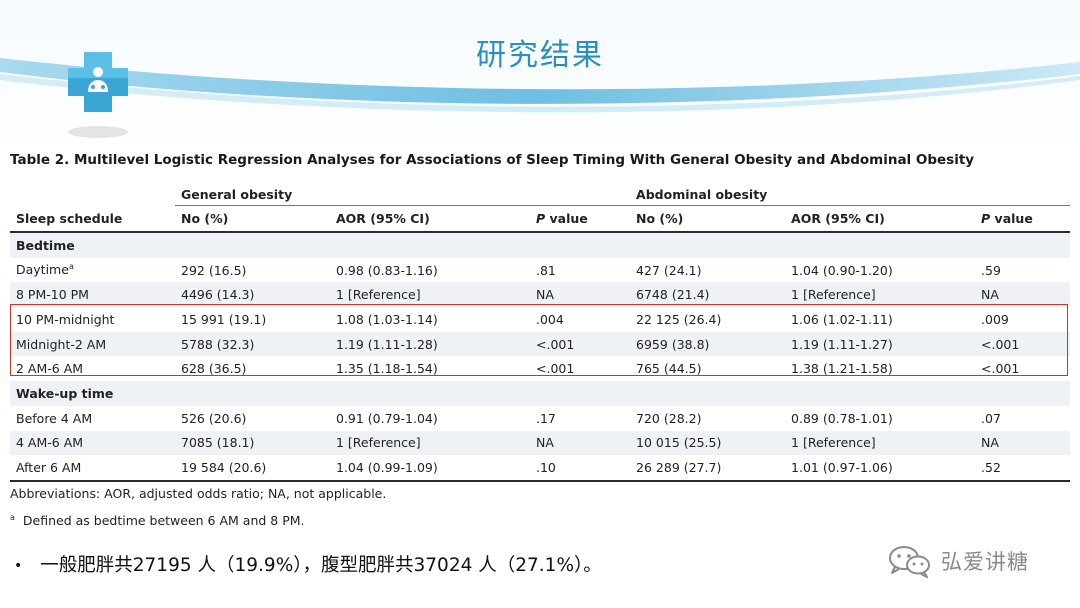  I want to click on cell-abdominal-aor: 1.19 (1.11-1.27), so click(880, 344).